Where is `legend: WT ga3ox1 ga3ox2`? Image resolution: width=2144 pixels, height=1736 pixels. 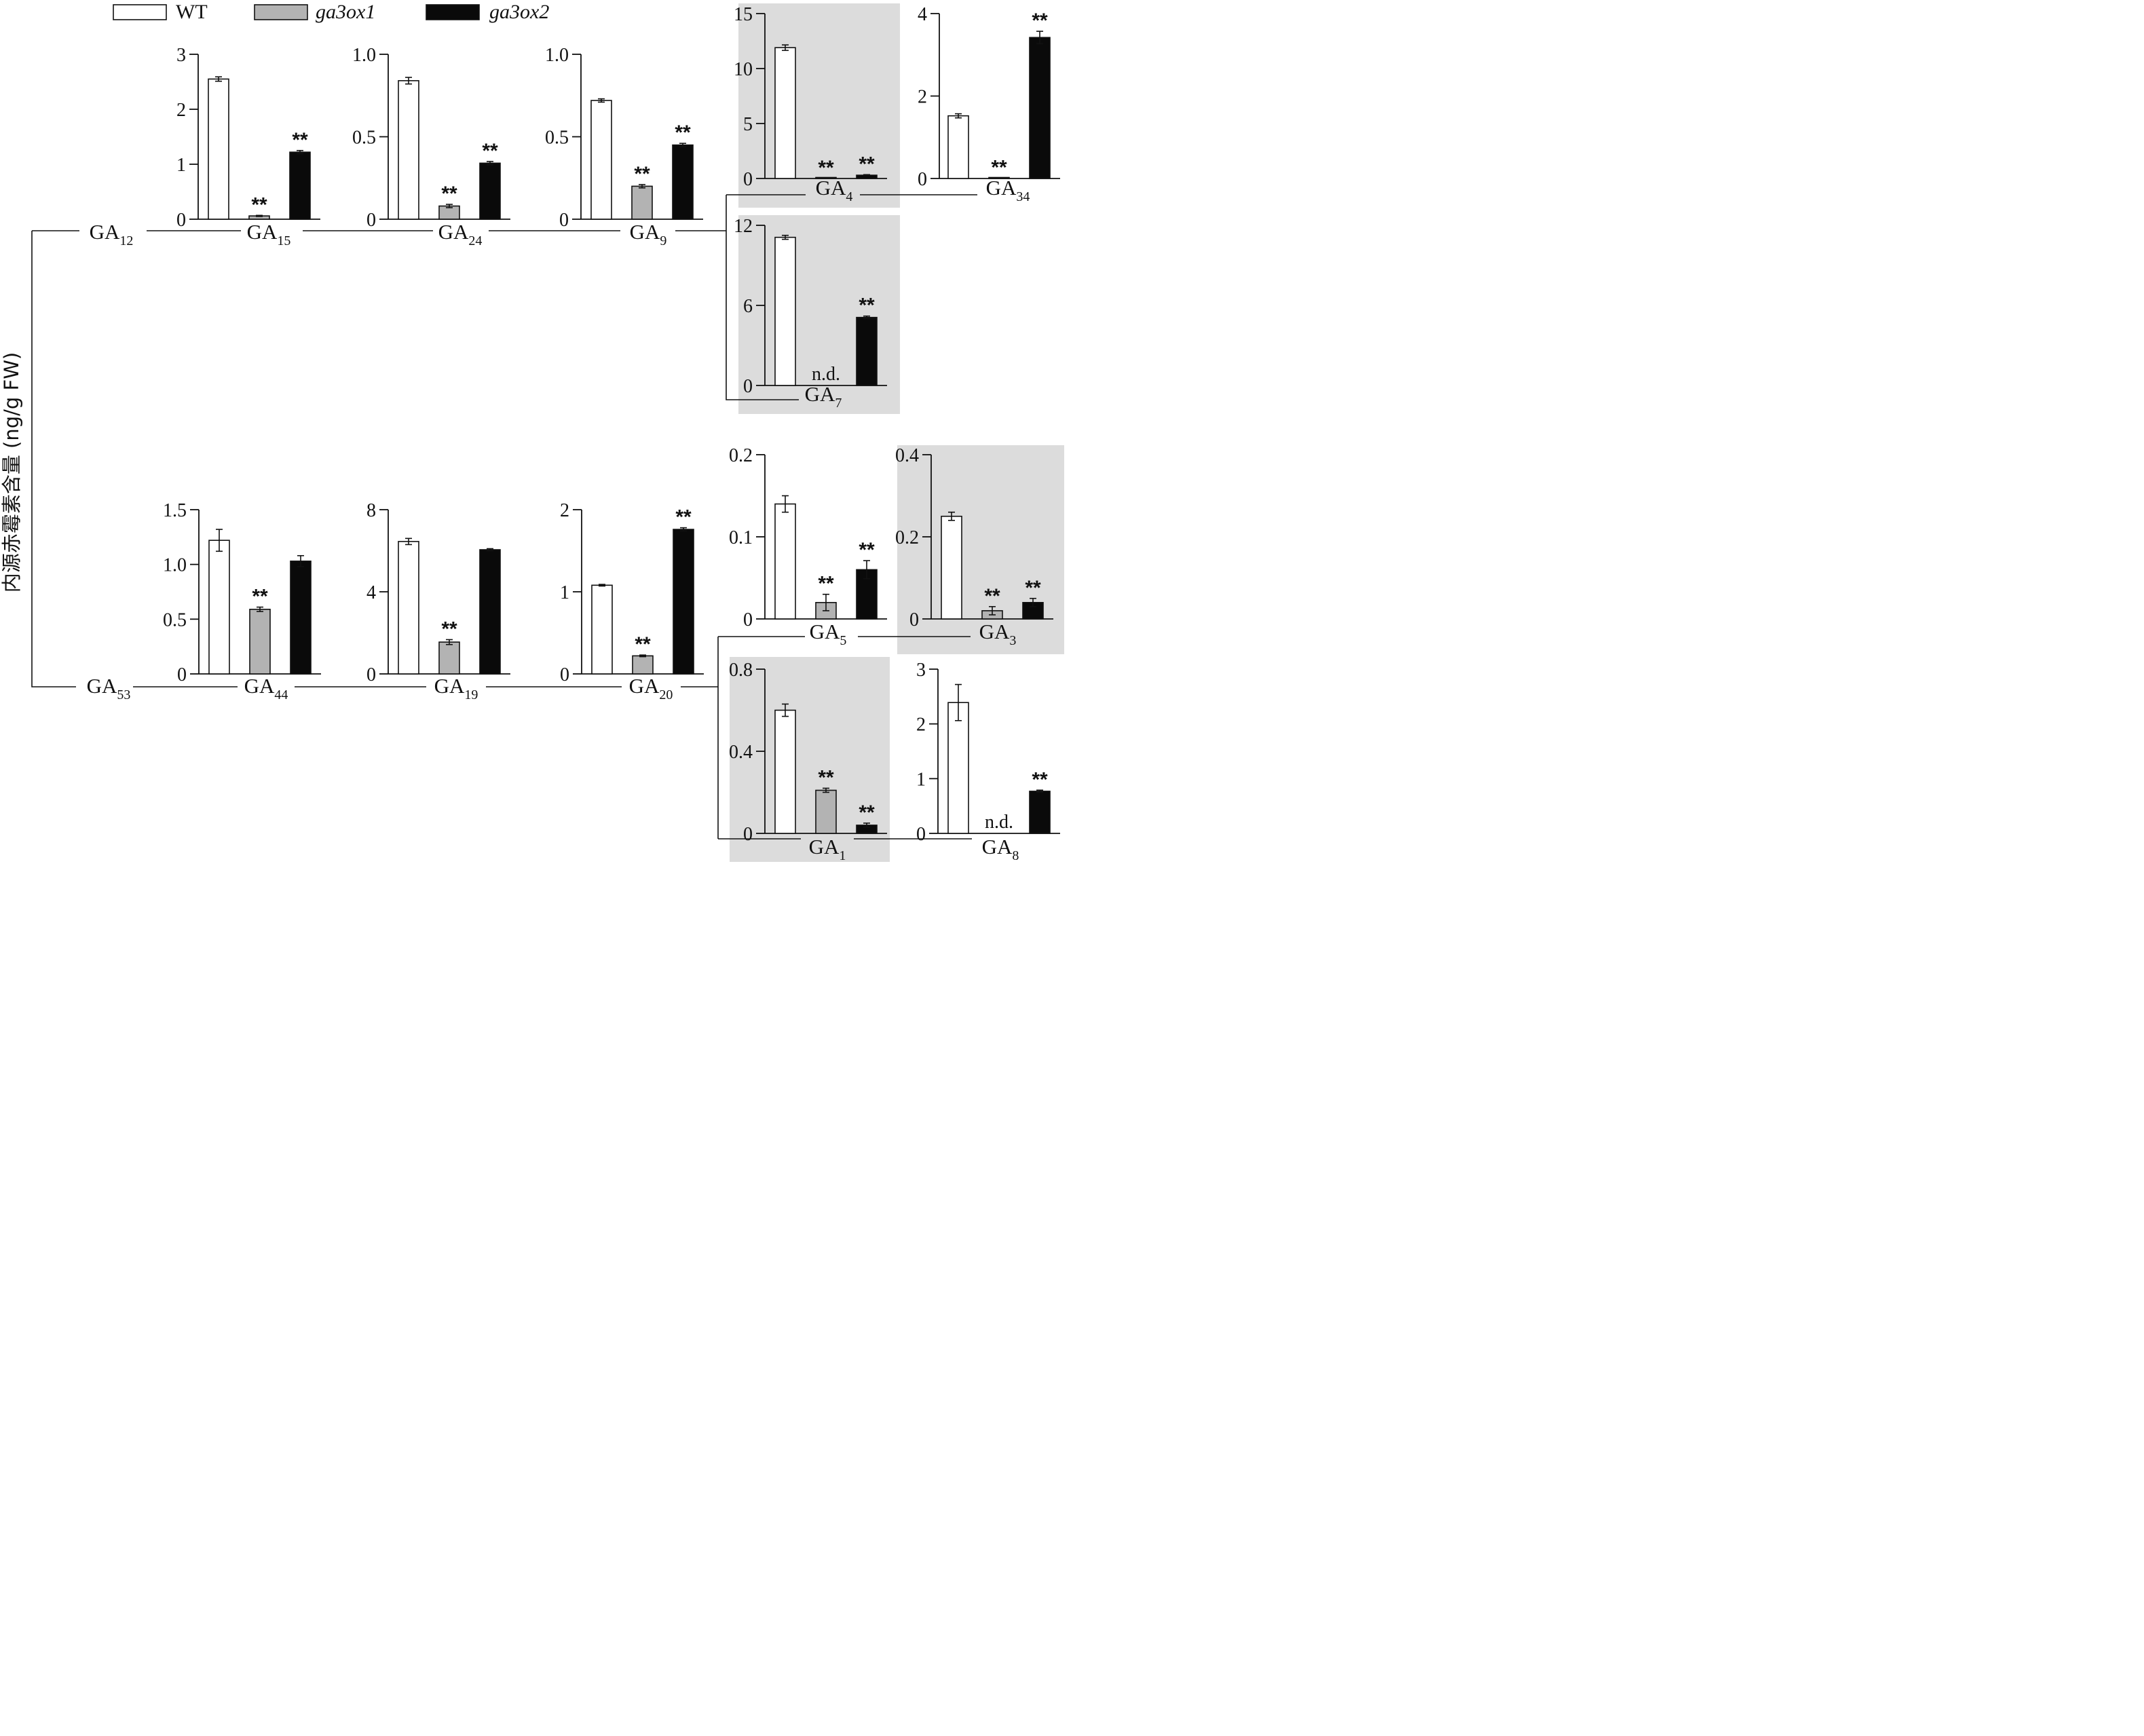
legend: WT ga3ox1 ga3ox2 is located at coordinates (331, 12).